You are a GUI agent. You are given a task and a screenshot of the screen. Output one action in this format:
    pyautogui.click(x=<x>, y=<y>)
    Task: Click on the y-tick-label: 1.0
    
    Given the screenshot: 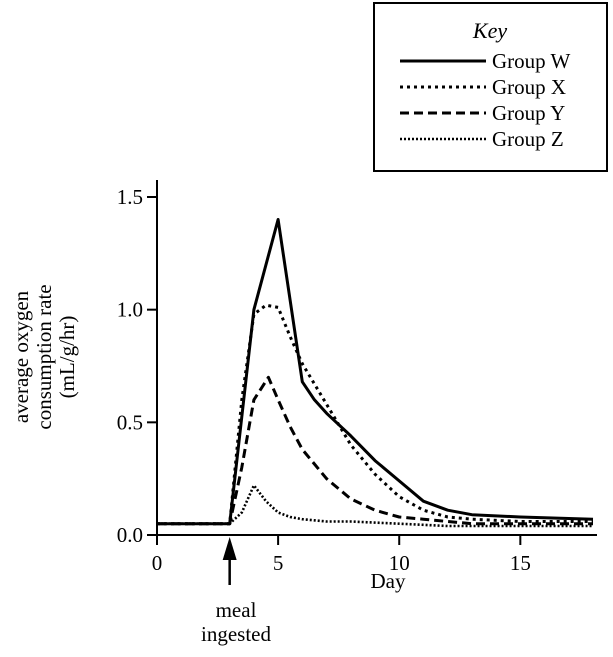 What is the action you would take?
    pyautogui.click(x=130, y=310)
    